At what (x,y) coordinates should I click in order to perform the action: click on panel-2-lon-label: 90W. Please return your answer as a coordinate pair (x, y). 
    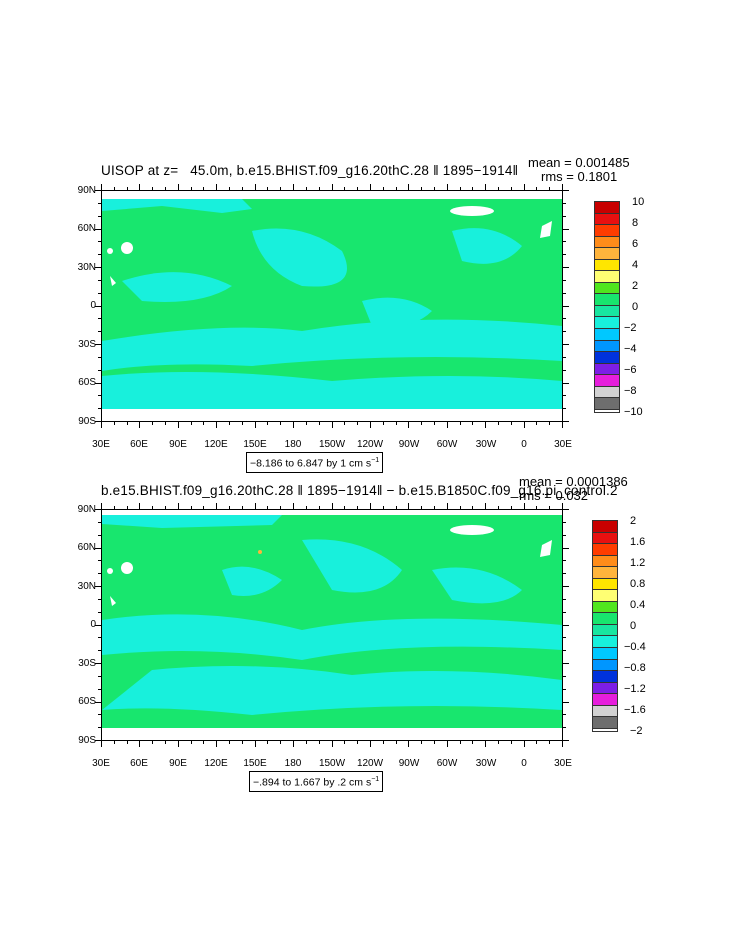
    Looking at the image, I should click on (409, 763).